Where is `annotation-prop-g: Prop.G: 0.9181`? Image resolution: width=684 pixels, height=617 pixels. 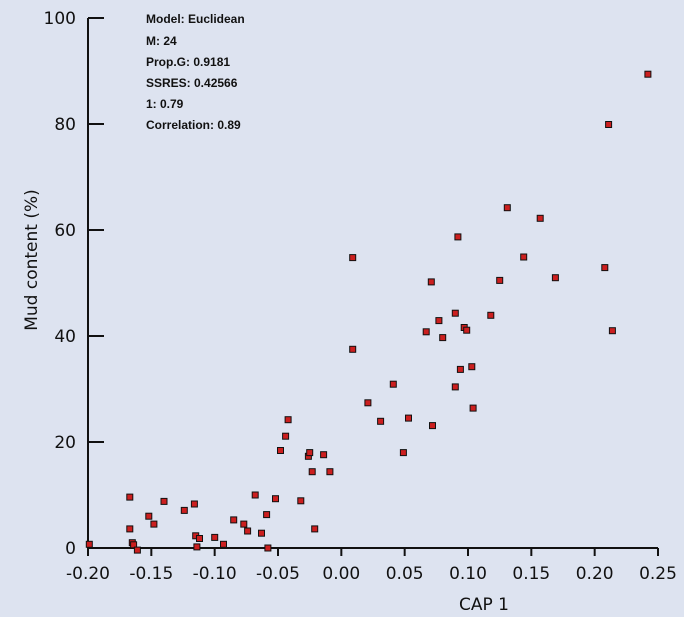 annotation-prop-g: Prop.G: 0.9181 is located at coordinates (188, 62).